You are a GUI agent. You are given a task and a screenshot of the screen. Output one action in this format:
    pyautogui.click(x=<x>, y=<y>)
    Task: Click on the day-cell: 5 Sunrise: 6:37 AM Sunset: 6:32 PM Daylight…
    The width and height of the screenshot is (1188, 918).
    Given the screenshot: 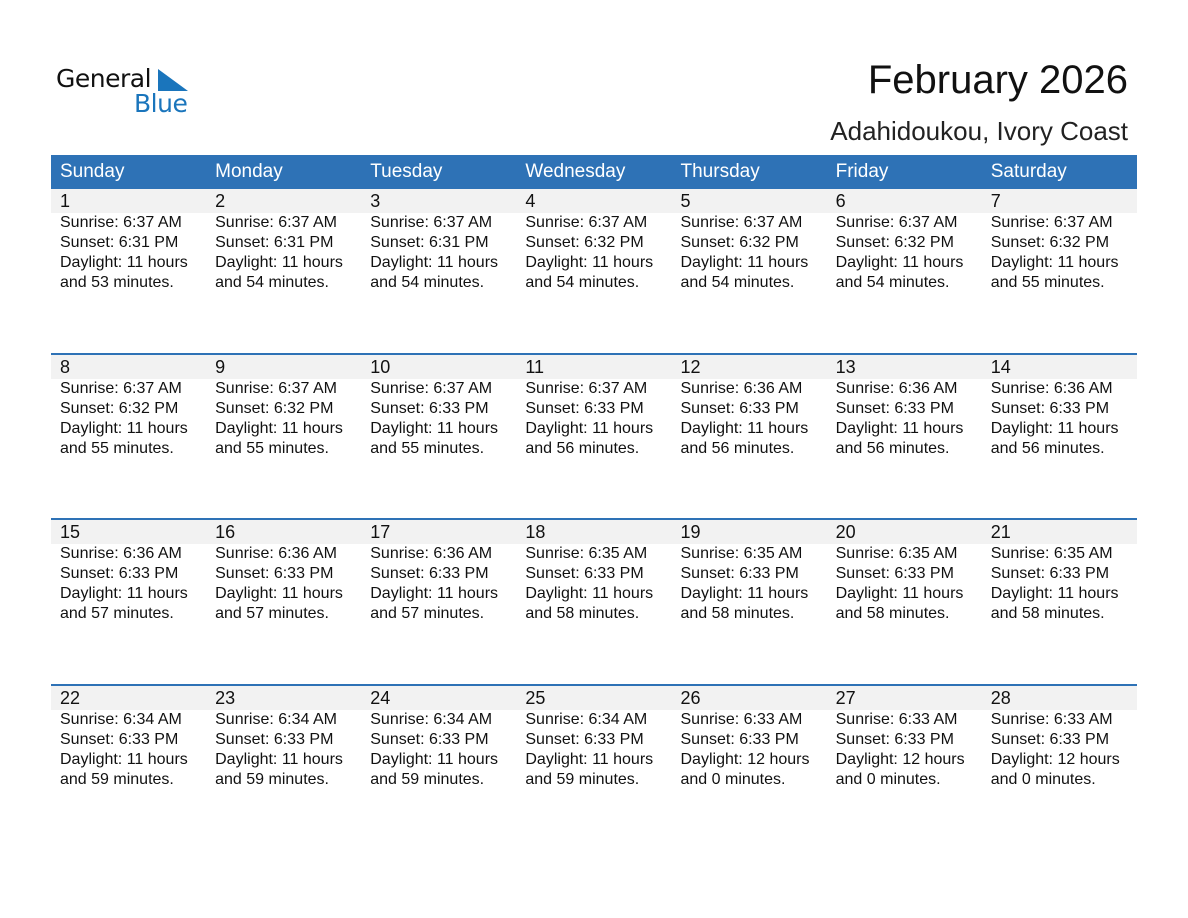 What is the action you would take?
    pyautogui.click(x=749, y=271)
    